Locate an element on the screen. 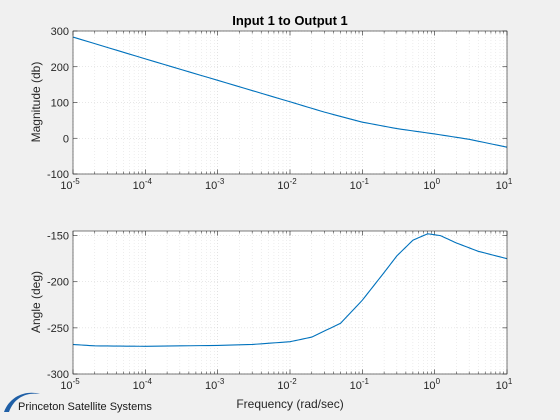 The width and height of the screenshot is (560, 420). phase-x-tick-label: 10⁻¹ is located at coordinates (360, 384).